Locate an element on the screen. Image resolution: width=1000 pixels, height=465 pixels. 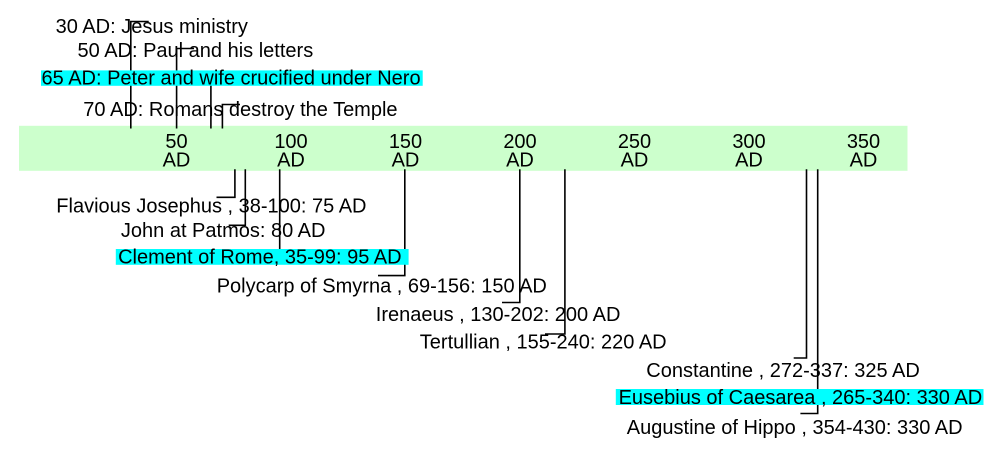
svg-text: 250 is located at coordinates (634, 142).